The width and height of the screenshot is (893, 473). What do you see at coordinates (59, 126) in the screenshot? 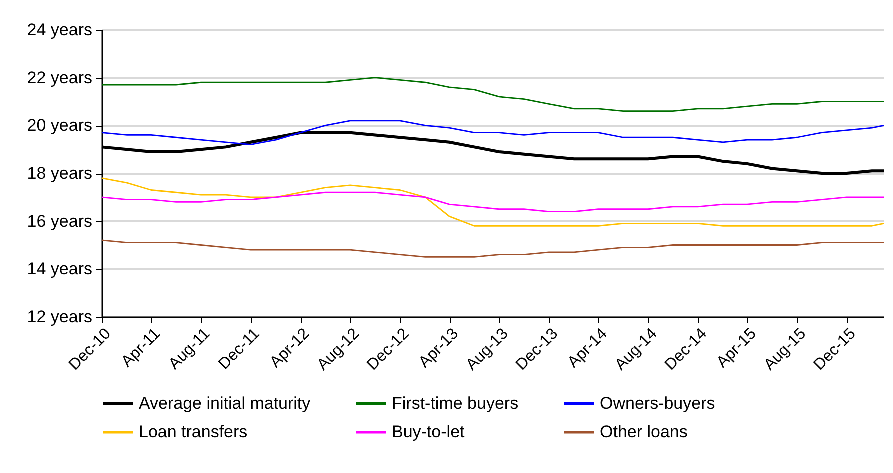
I see `y-tick-label: 20 years` at bounding box center [59, 126].